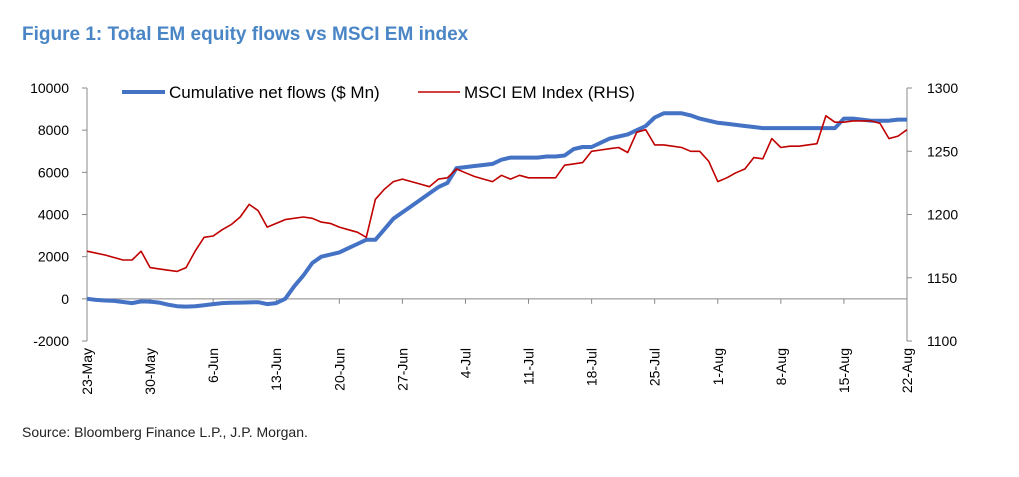 The height and width of the screenshot is (477, 1019). I want to click on x-tick-label: 25-Jul, so click(655, 367).